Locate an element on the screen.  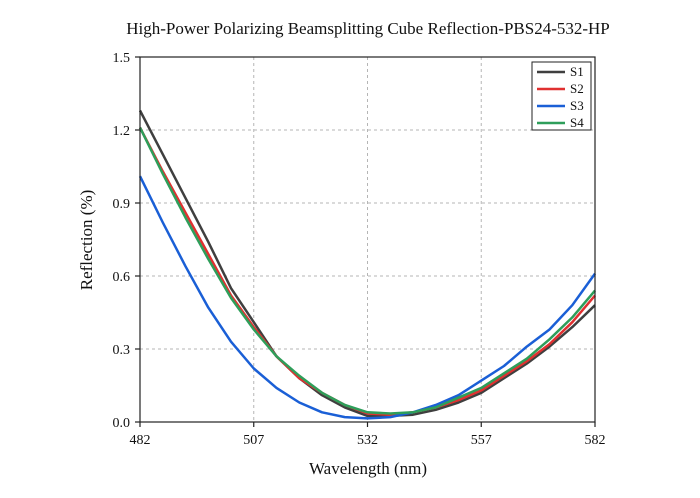
y-tick-label: 0.3 is located at coordinates (122, 350).